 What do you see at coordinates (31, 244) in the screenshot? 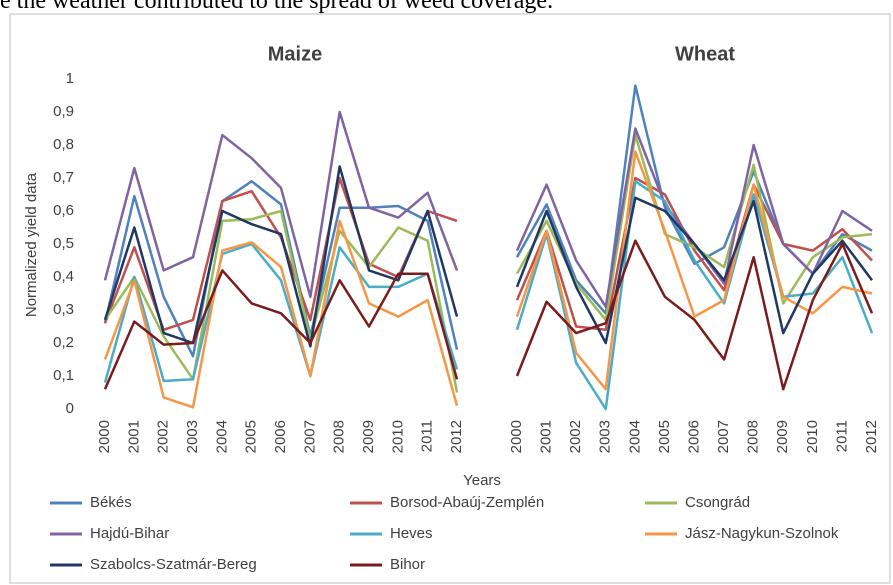
I see `y-axis-label: Normalized yield data` at bounding box center [31, 244].